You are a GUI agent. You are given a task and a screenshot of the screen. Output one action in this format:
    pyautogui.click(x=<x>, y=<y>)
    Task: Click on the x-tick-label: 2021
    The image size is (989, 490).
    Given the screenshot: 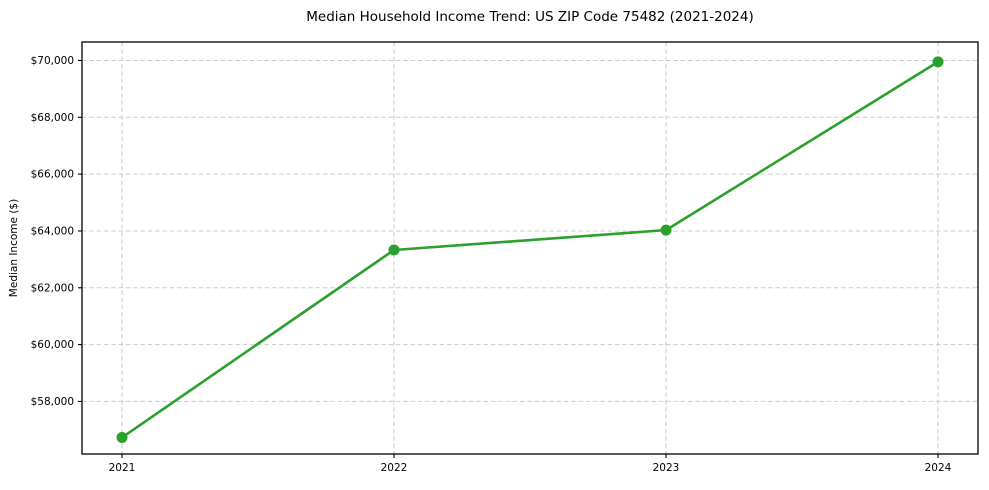 What is the action you would take?
    pyautogui.click(x=122, y=468)
    